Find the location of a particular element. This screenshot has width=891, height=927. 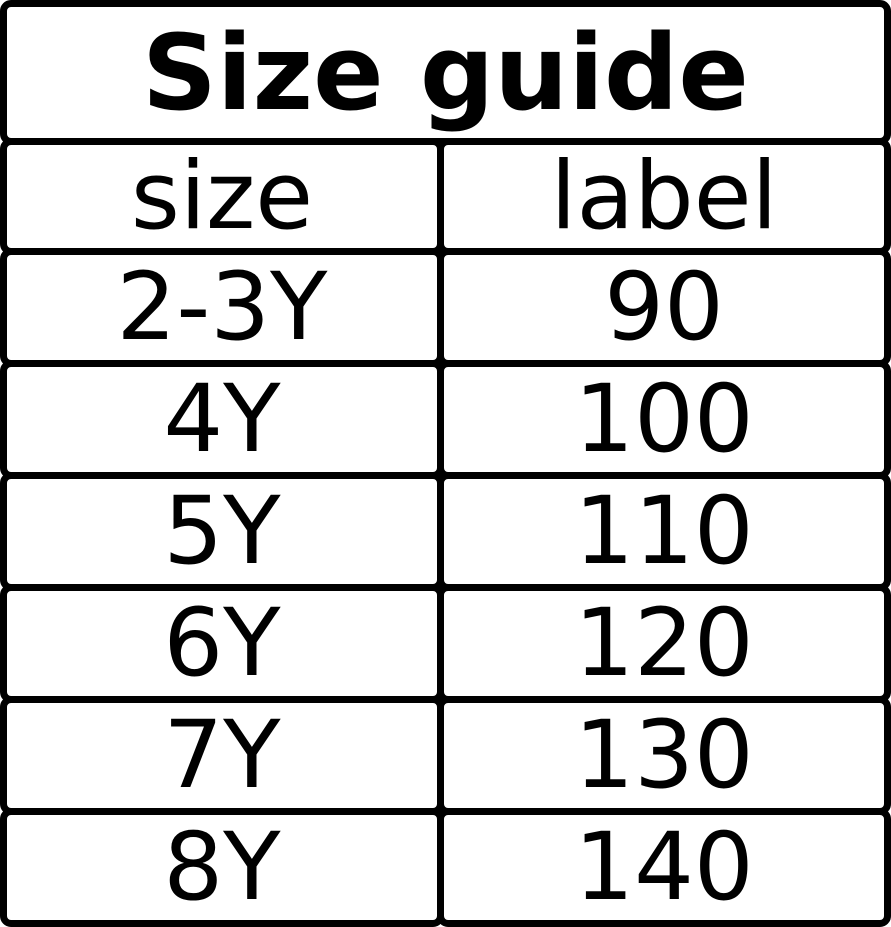

label-value: 110 is located at coordinates (664, 531).